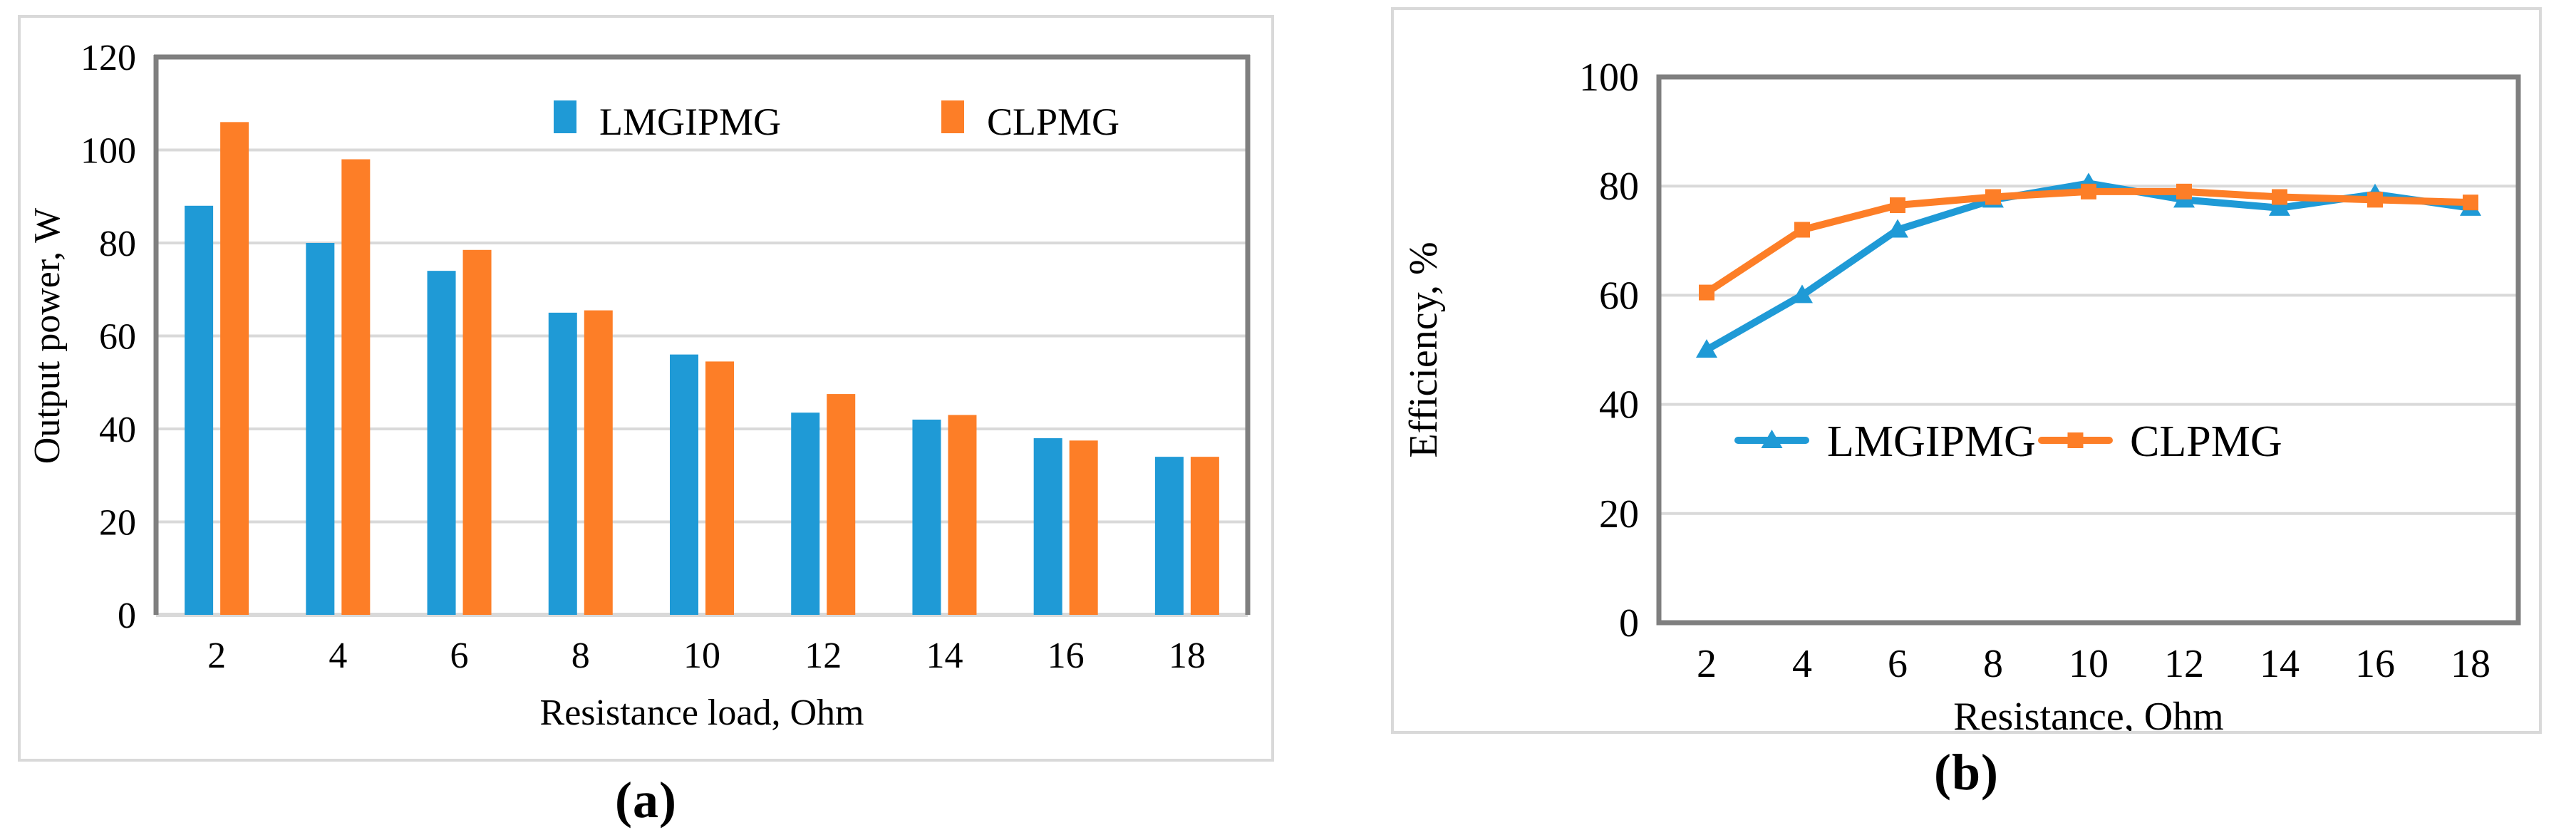 The height and width of the screenshot is (840, 2576). What do you see at coordinates (565, 116) in the screenshot?
I see `legend-swatch-LMGIPMG` at bounding box center [565, 116].